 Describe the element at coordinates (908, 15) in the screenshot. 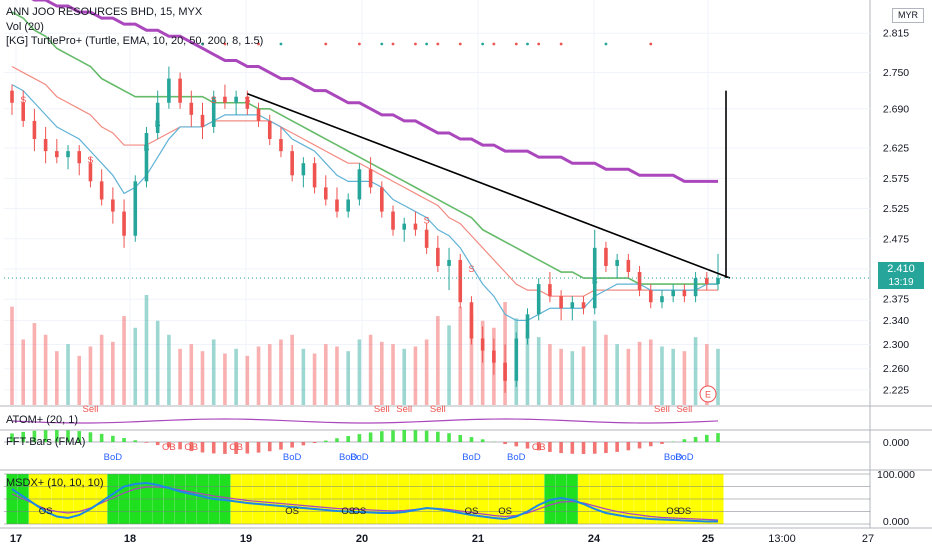

I see `currency-badge: MYR` at that location.